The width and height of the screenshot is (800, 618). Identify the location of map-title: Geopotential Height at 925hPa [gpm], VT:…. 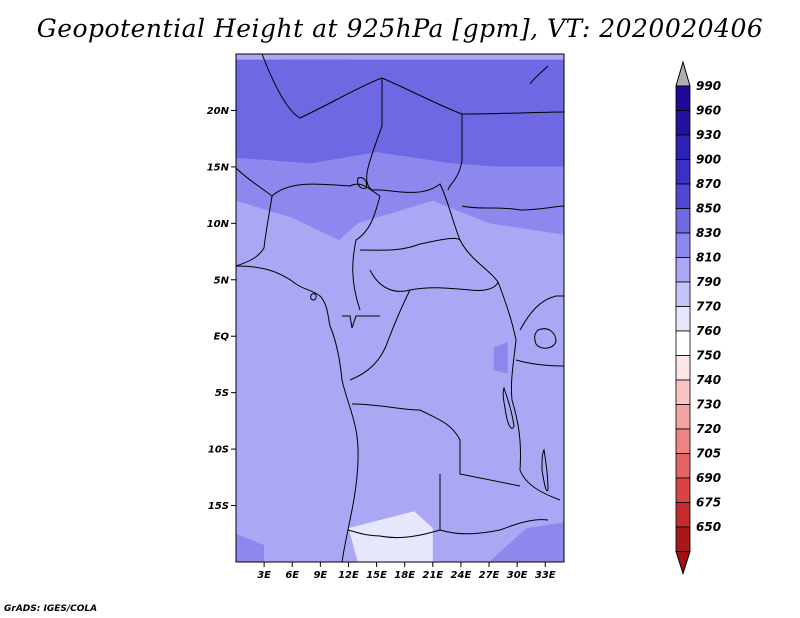
(400, 28).